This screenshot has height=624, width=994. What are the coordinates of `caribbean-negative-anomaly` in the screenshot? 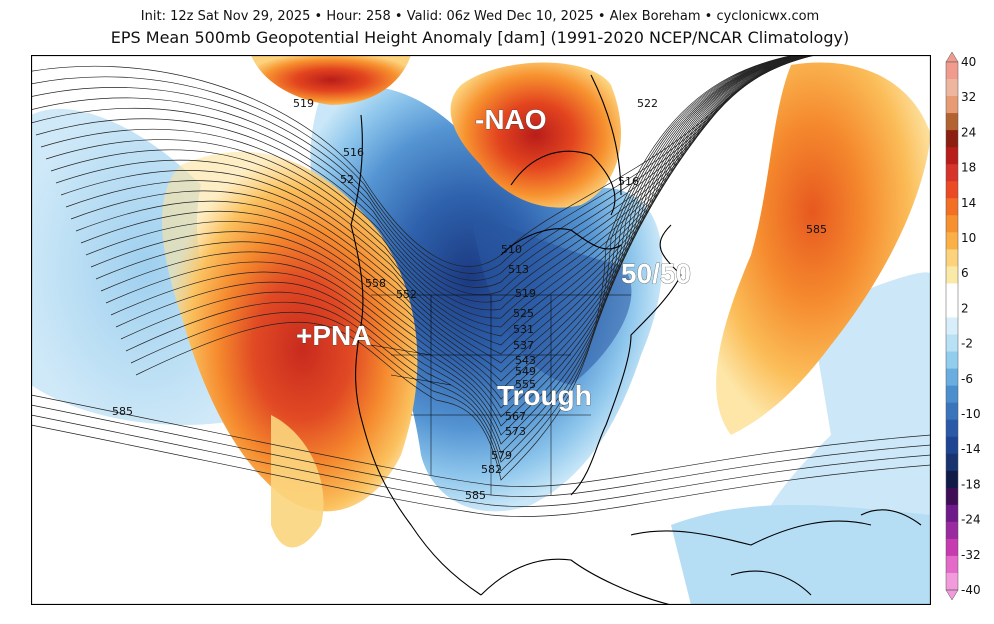 It's located at (801, 555).